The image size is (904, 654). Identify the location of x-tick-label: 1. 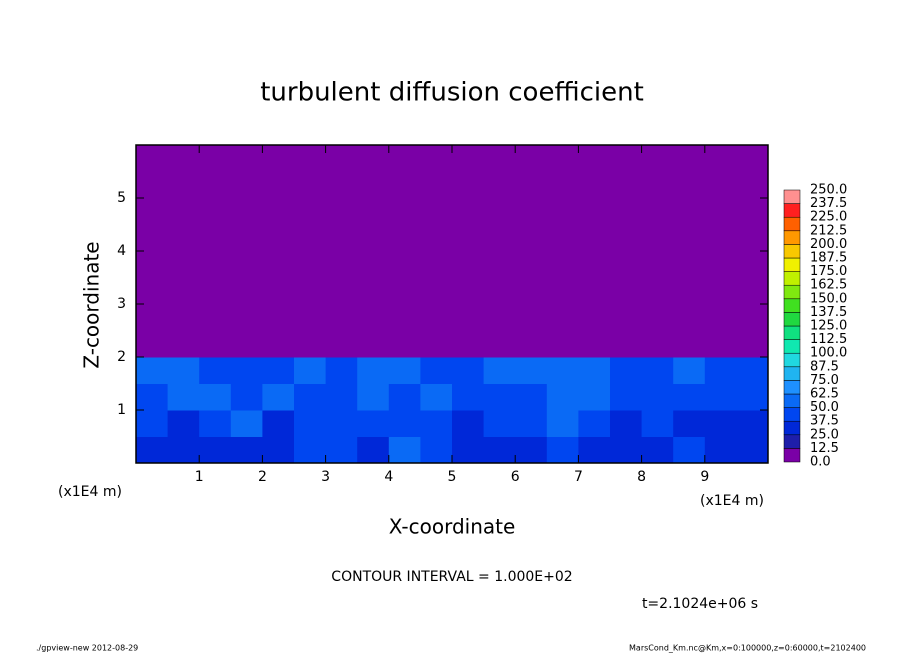
(199, 477).